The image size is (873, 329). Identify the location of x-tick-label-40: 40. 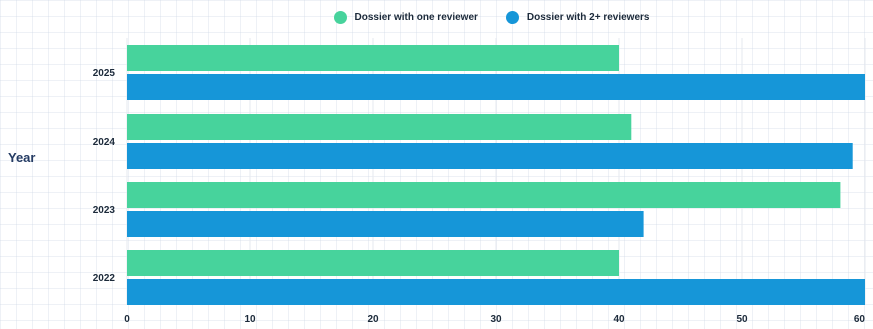
(619, 319).